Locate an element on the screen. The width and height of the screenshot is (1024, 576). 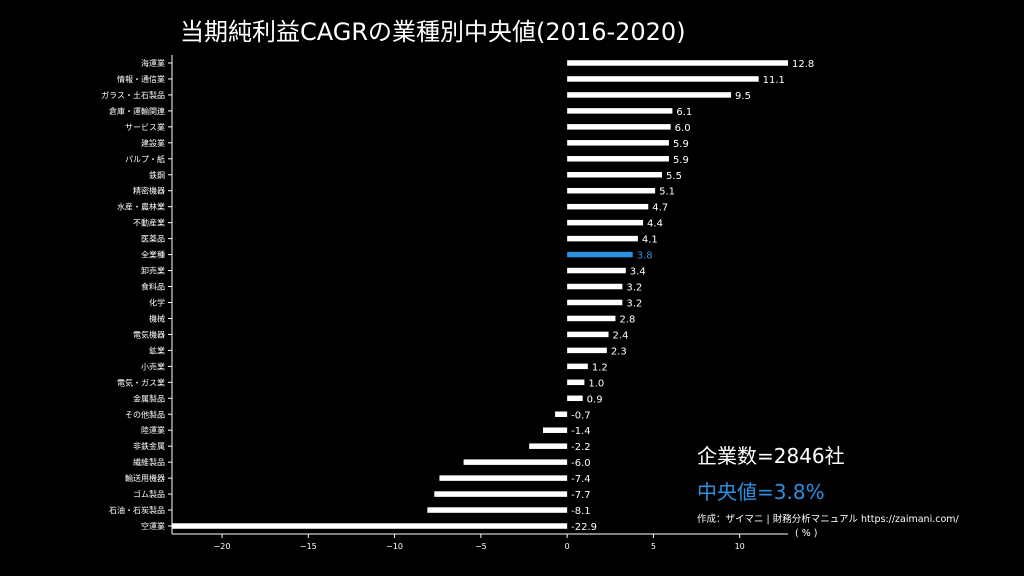
value-label: -7.4 is located at coordinates (581, 479).